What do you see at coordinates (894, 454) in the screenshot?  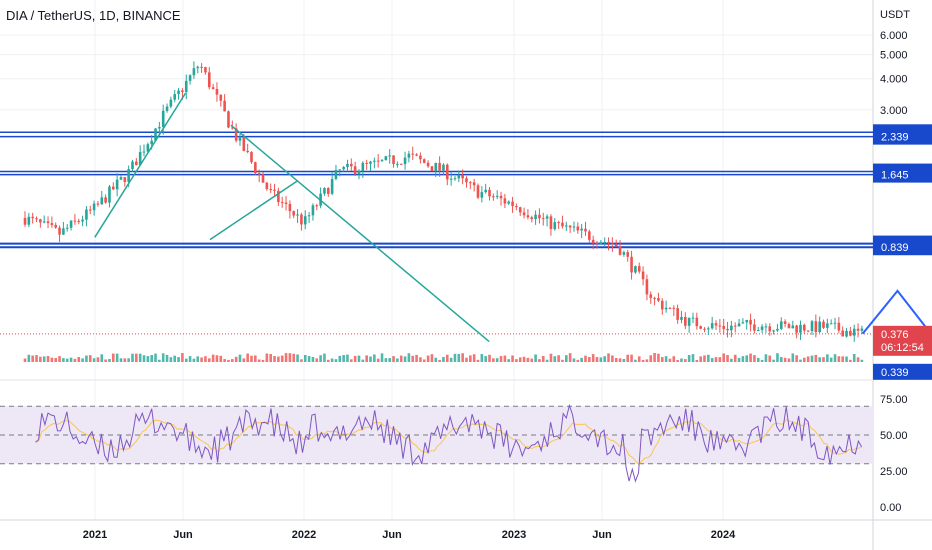 I see `rsi-ticks: 75.00 50.00 25.00 0.00` at bounding box center [894, 454].